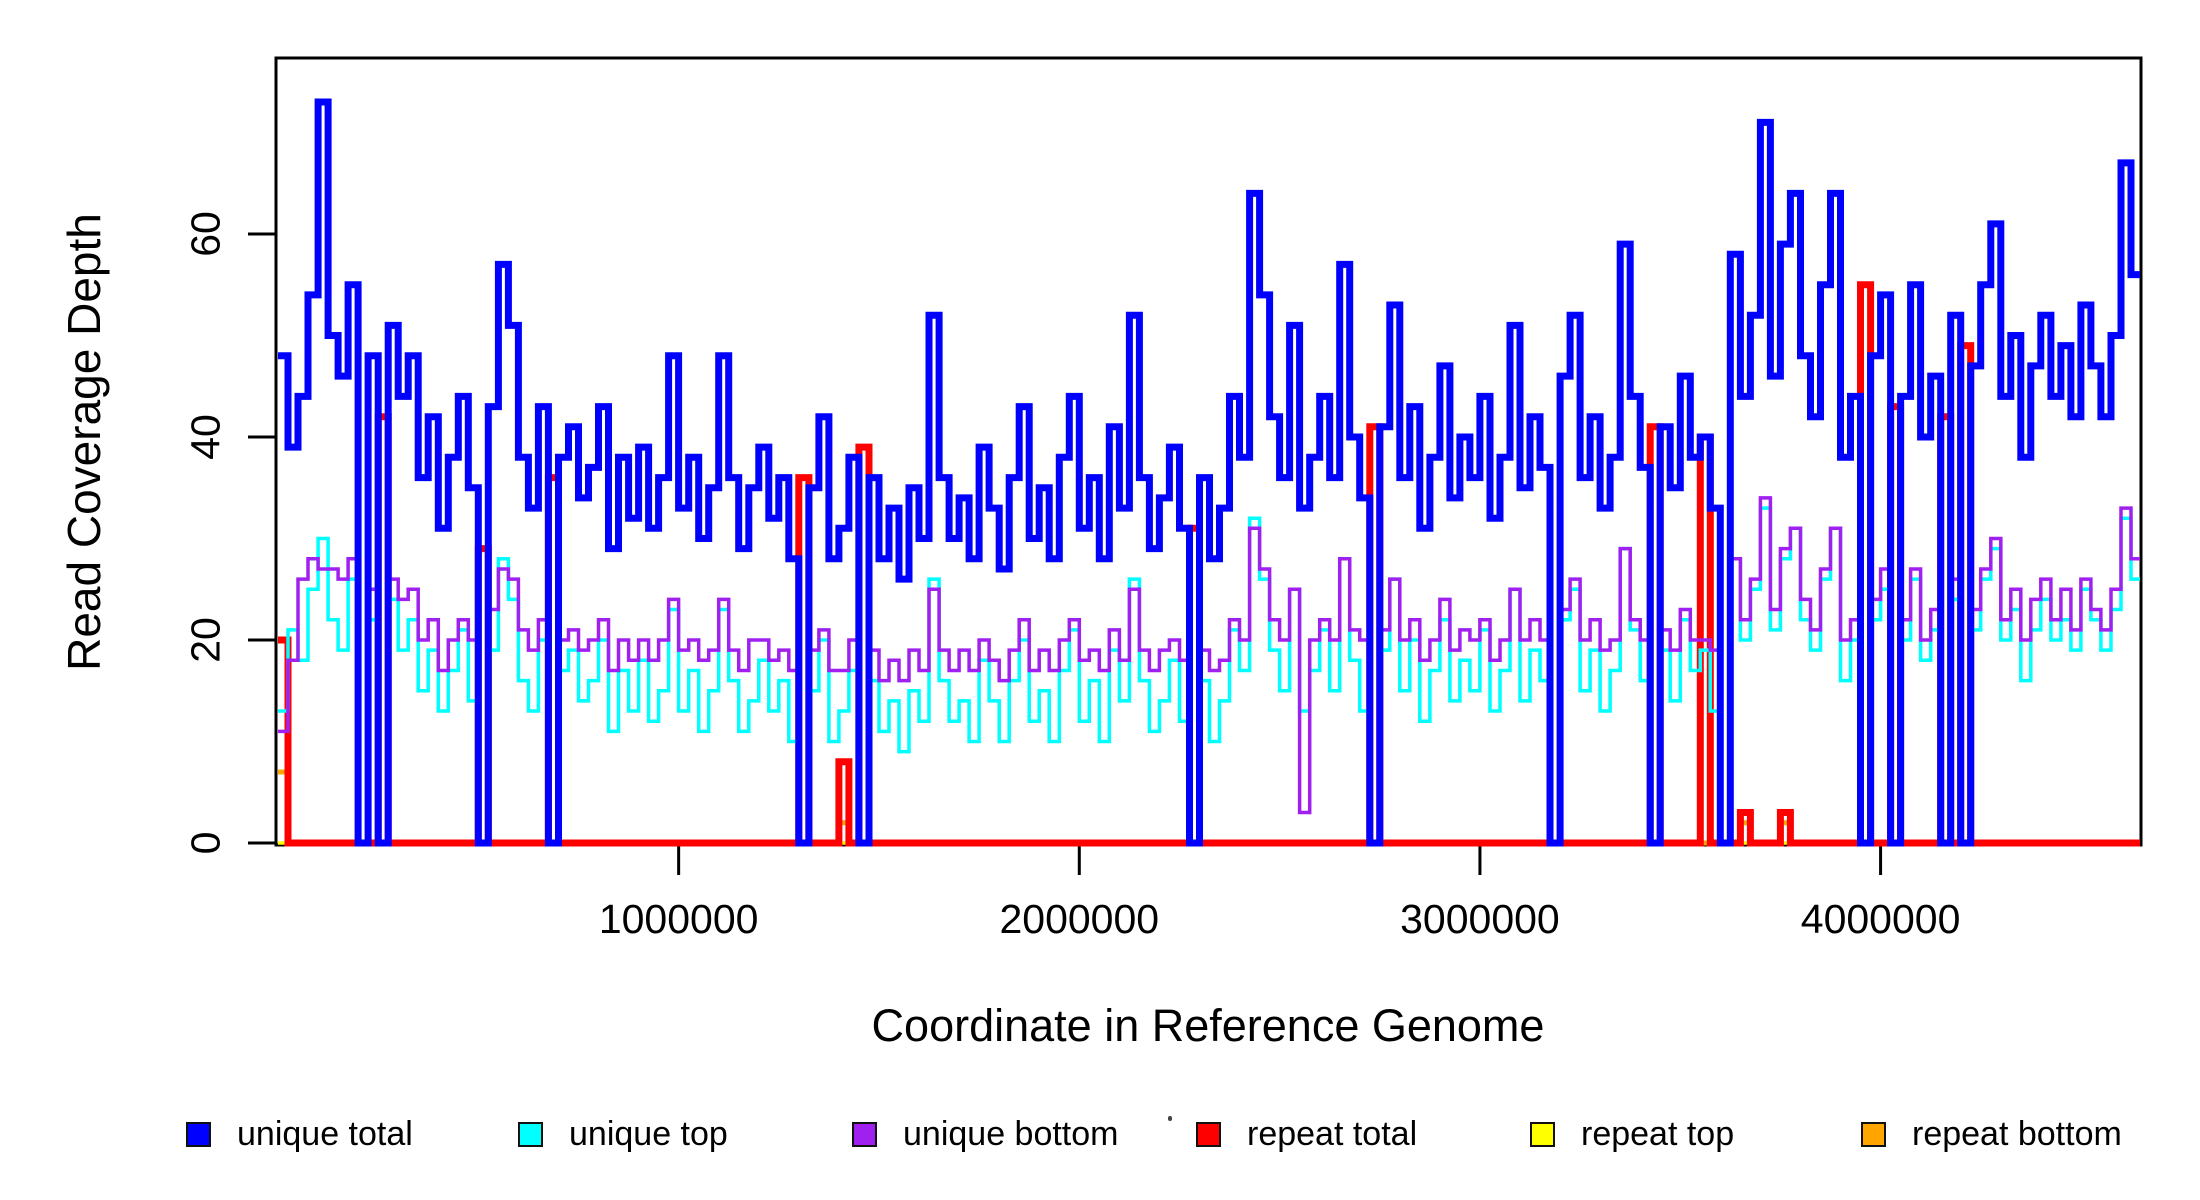 Image resolution: width=2200 pixels, height=1200 pixels. I want to click on x-tick-label-3000000: 3000000, so click(1480, 919).